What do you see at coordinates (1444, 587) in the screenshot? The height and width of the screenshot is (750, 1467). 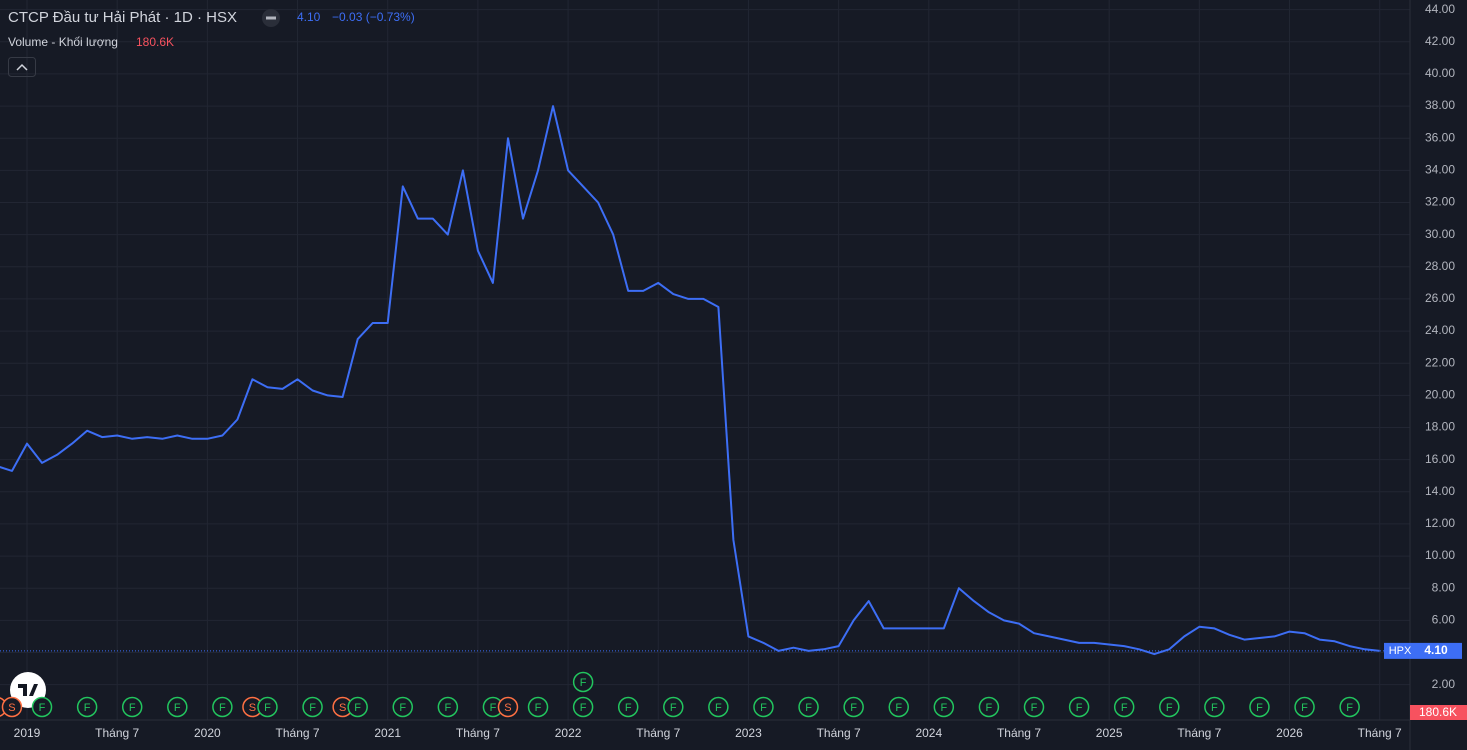 I see `y-tick-label: 8.00` at bounding box center [1444, 587].